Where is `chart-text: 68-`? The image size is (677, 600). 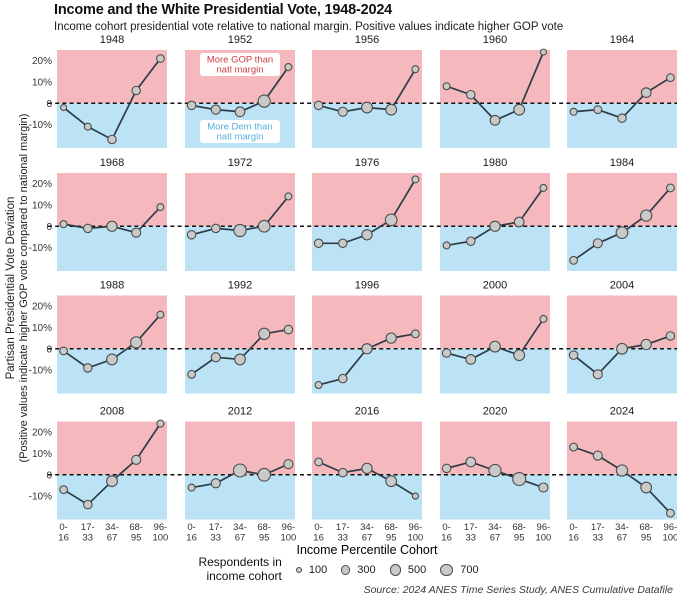 chart-text: 68- is located at coordinates (264, 527).